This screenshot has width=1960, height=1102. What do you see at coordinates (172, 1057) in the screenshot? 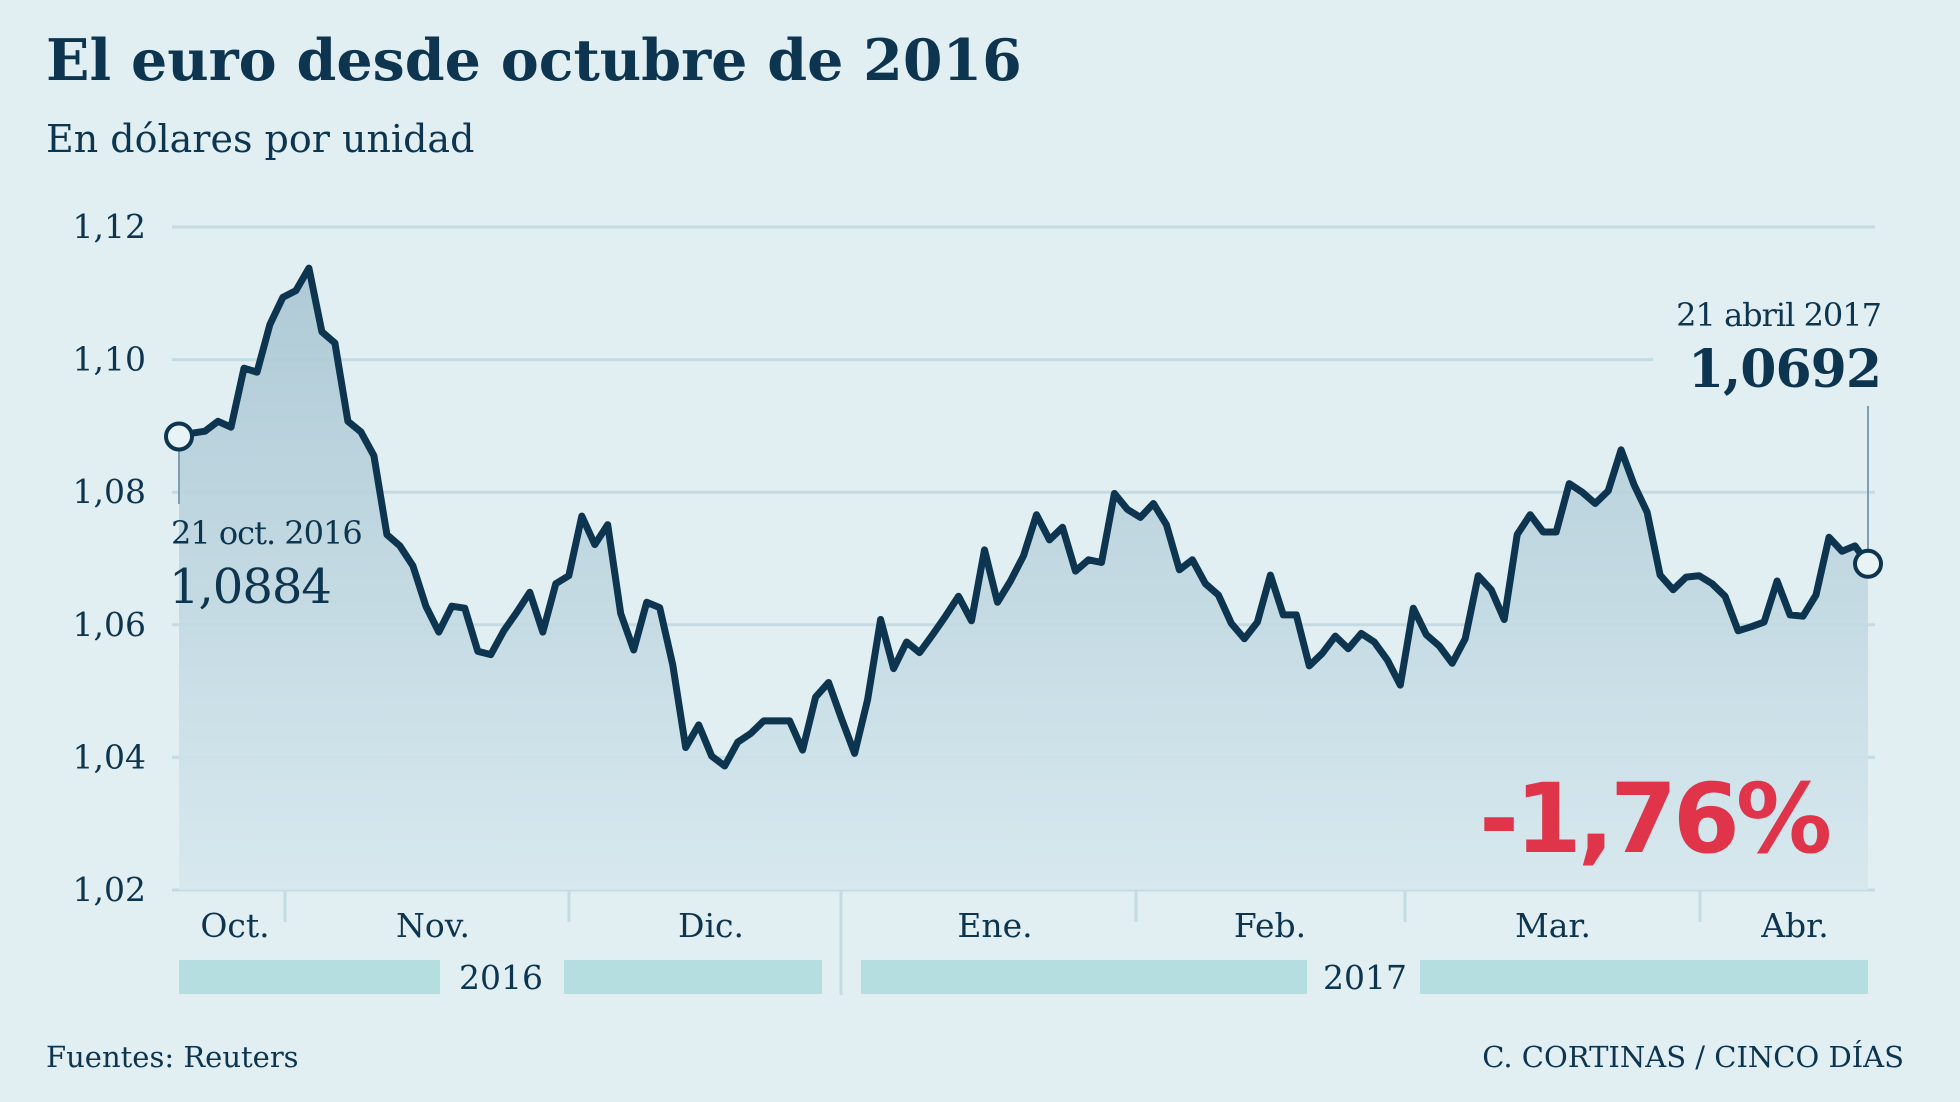
I see `source-note: Fuentes: Reuters` at bounding box center [172, 1057].